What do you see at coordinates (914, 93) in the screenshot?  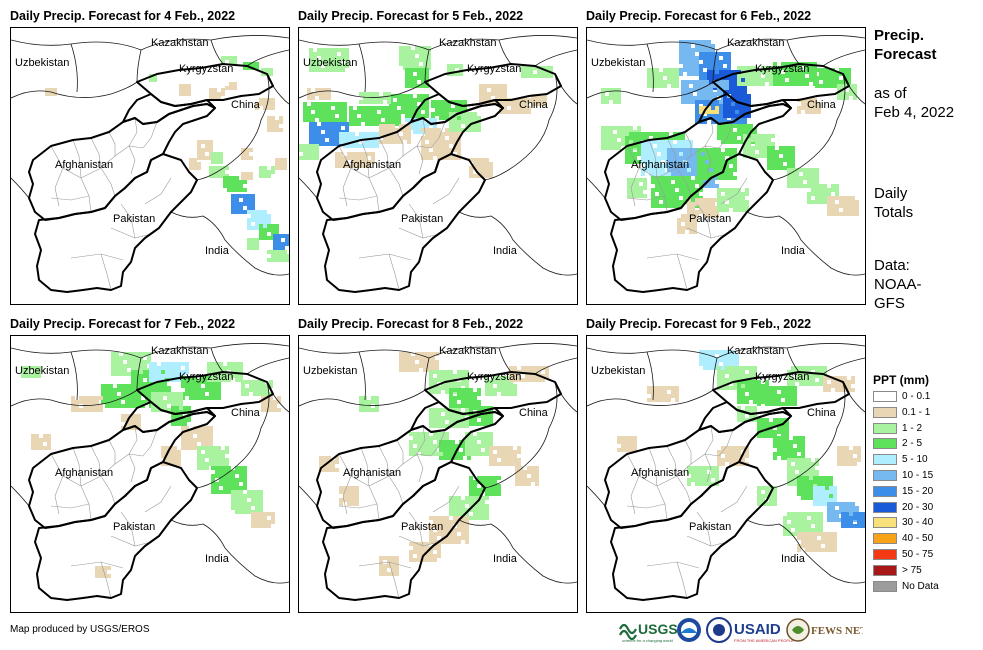 I see `side-asof-line1: as of` at bounding box center [914, 93].